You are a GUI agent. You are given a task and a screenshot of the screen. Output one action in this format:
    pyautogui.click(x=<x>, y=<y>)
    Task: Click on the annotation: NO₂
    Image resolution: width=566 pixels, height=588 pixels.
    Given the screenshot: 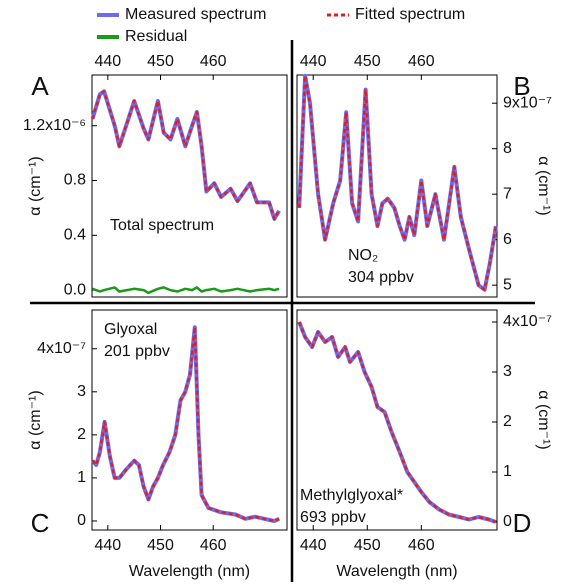 What is the action you would take?
    pyautogui.click(x=363, y=255)
    